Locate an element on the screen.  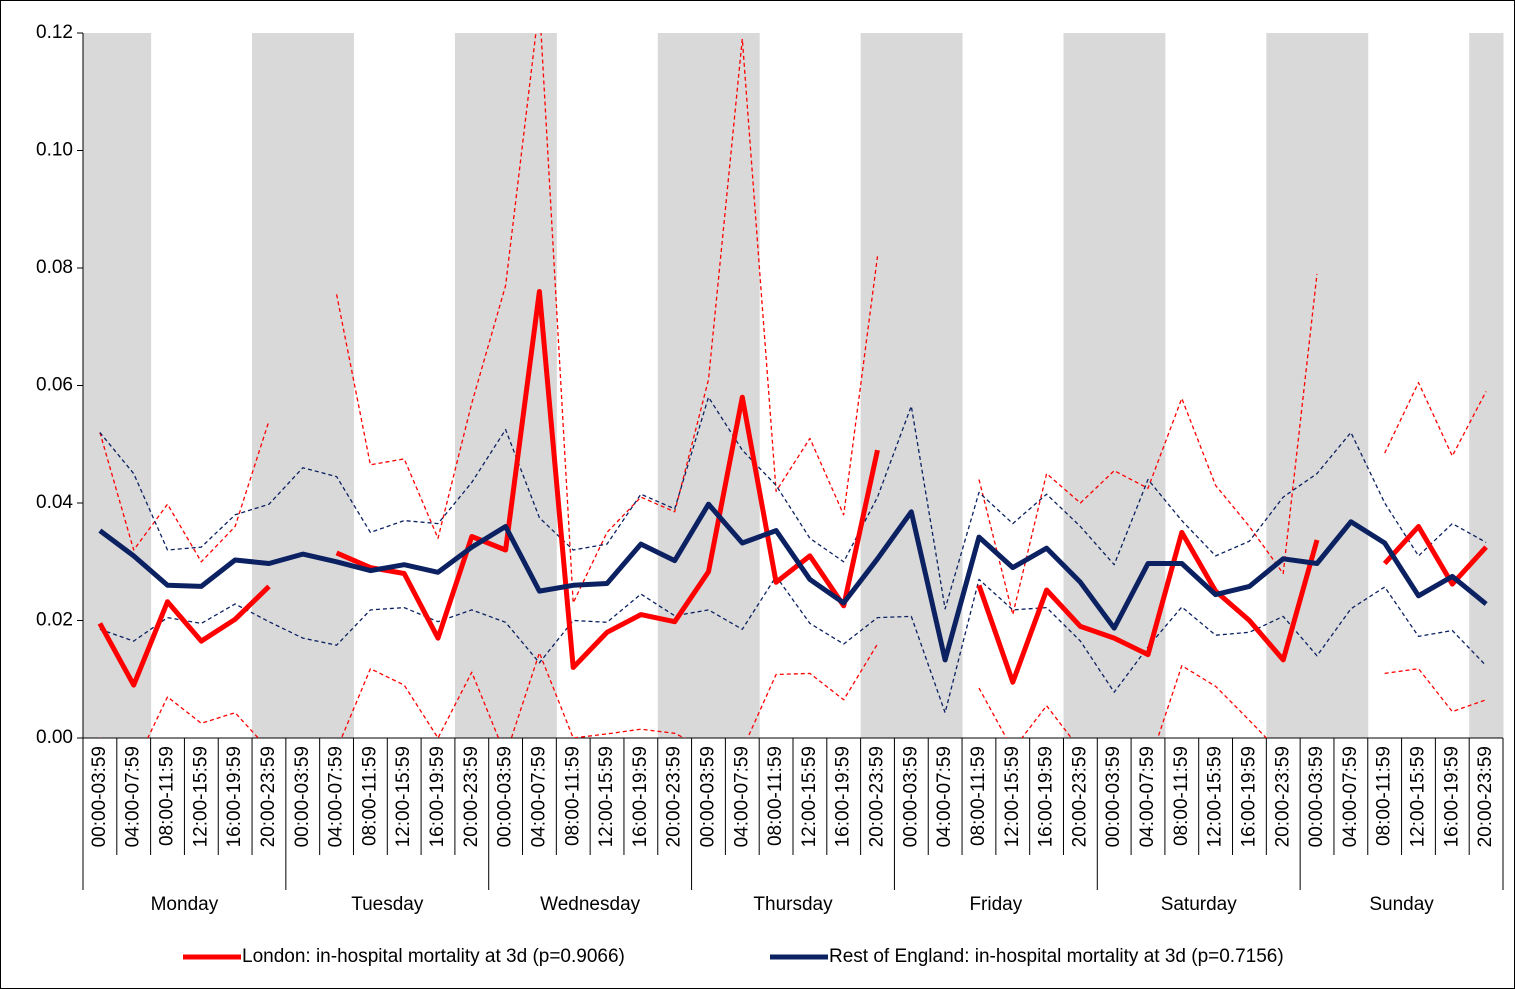
y-tick-label: 0.12 is located at coordinates (54, 32).